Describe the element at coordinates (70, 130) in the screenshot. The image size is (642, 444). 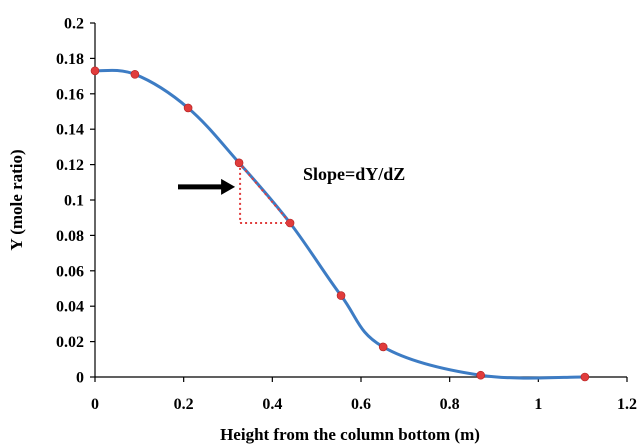
I see `y-tick-label: 0.14` at that location.